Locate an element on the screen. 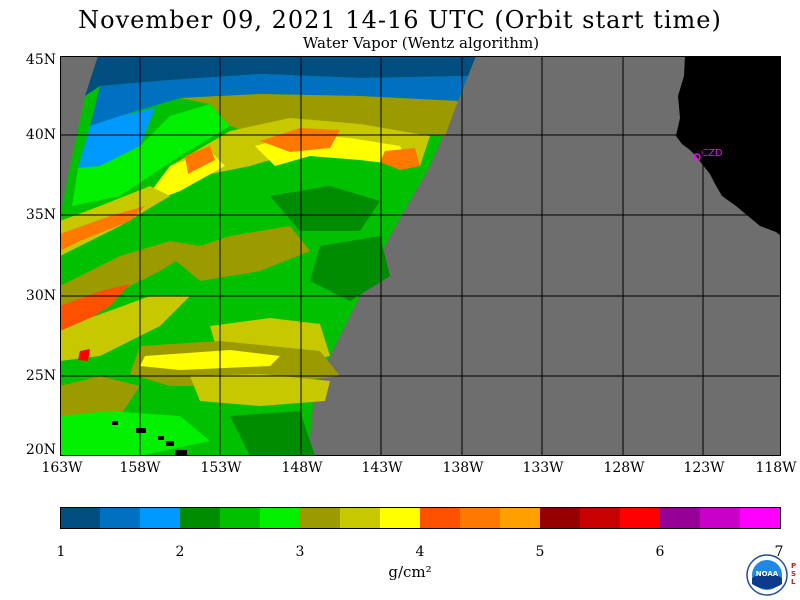 Image resolution: width=800 pixels, height=600 pixels. noaa-logo: NOAA is located at coordinates (767, 575).